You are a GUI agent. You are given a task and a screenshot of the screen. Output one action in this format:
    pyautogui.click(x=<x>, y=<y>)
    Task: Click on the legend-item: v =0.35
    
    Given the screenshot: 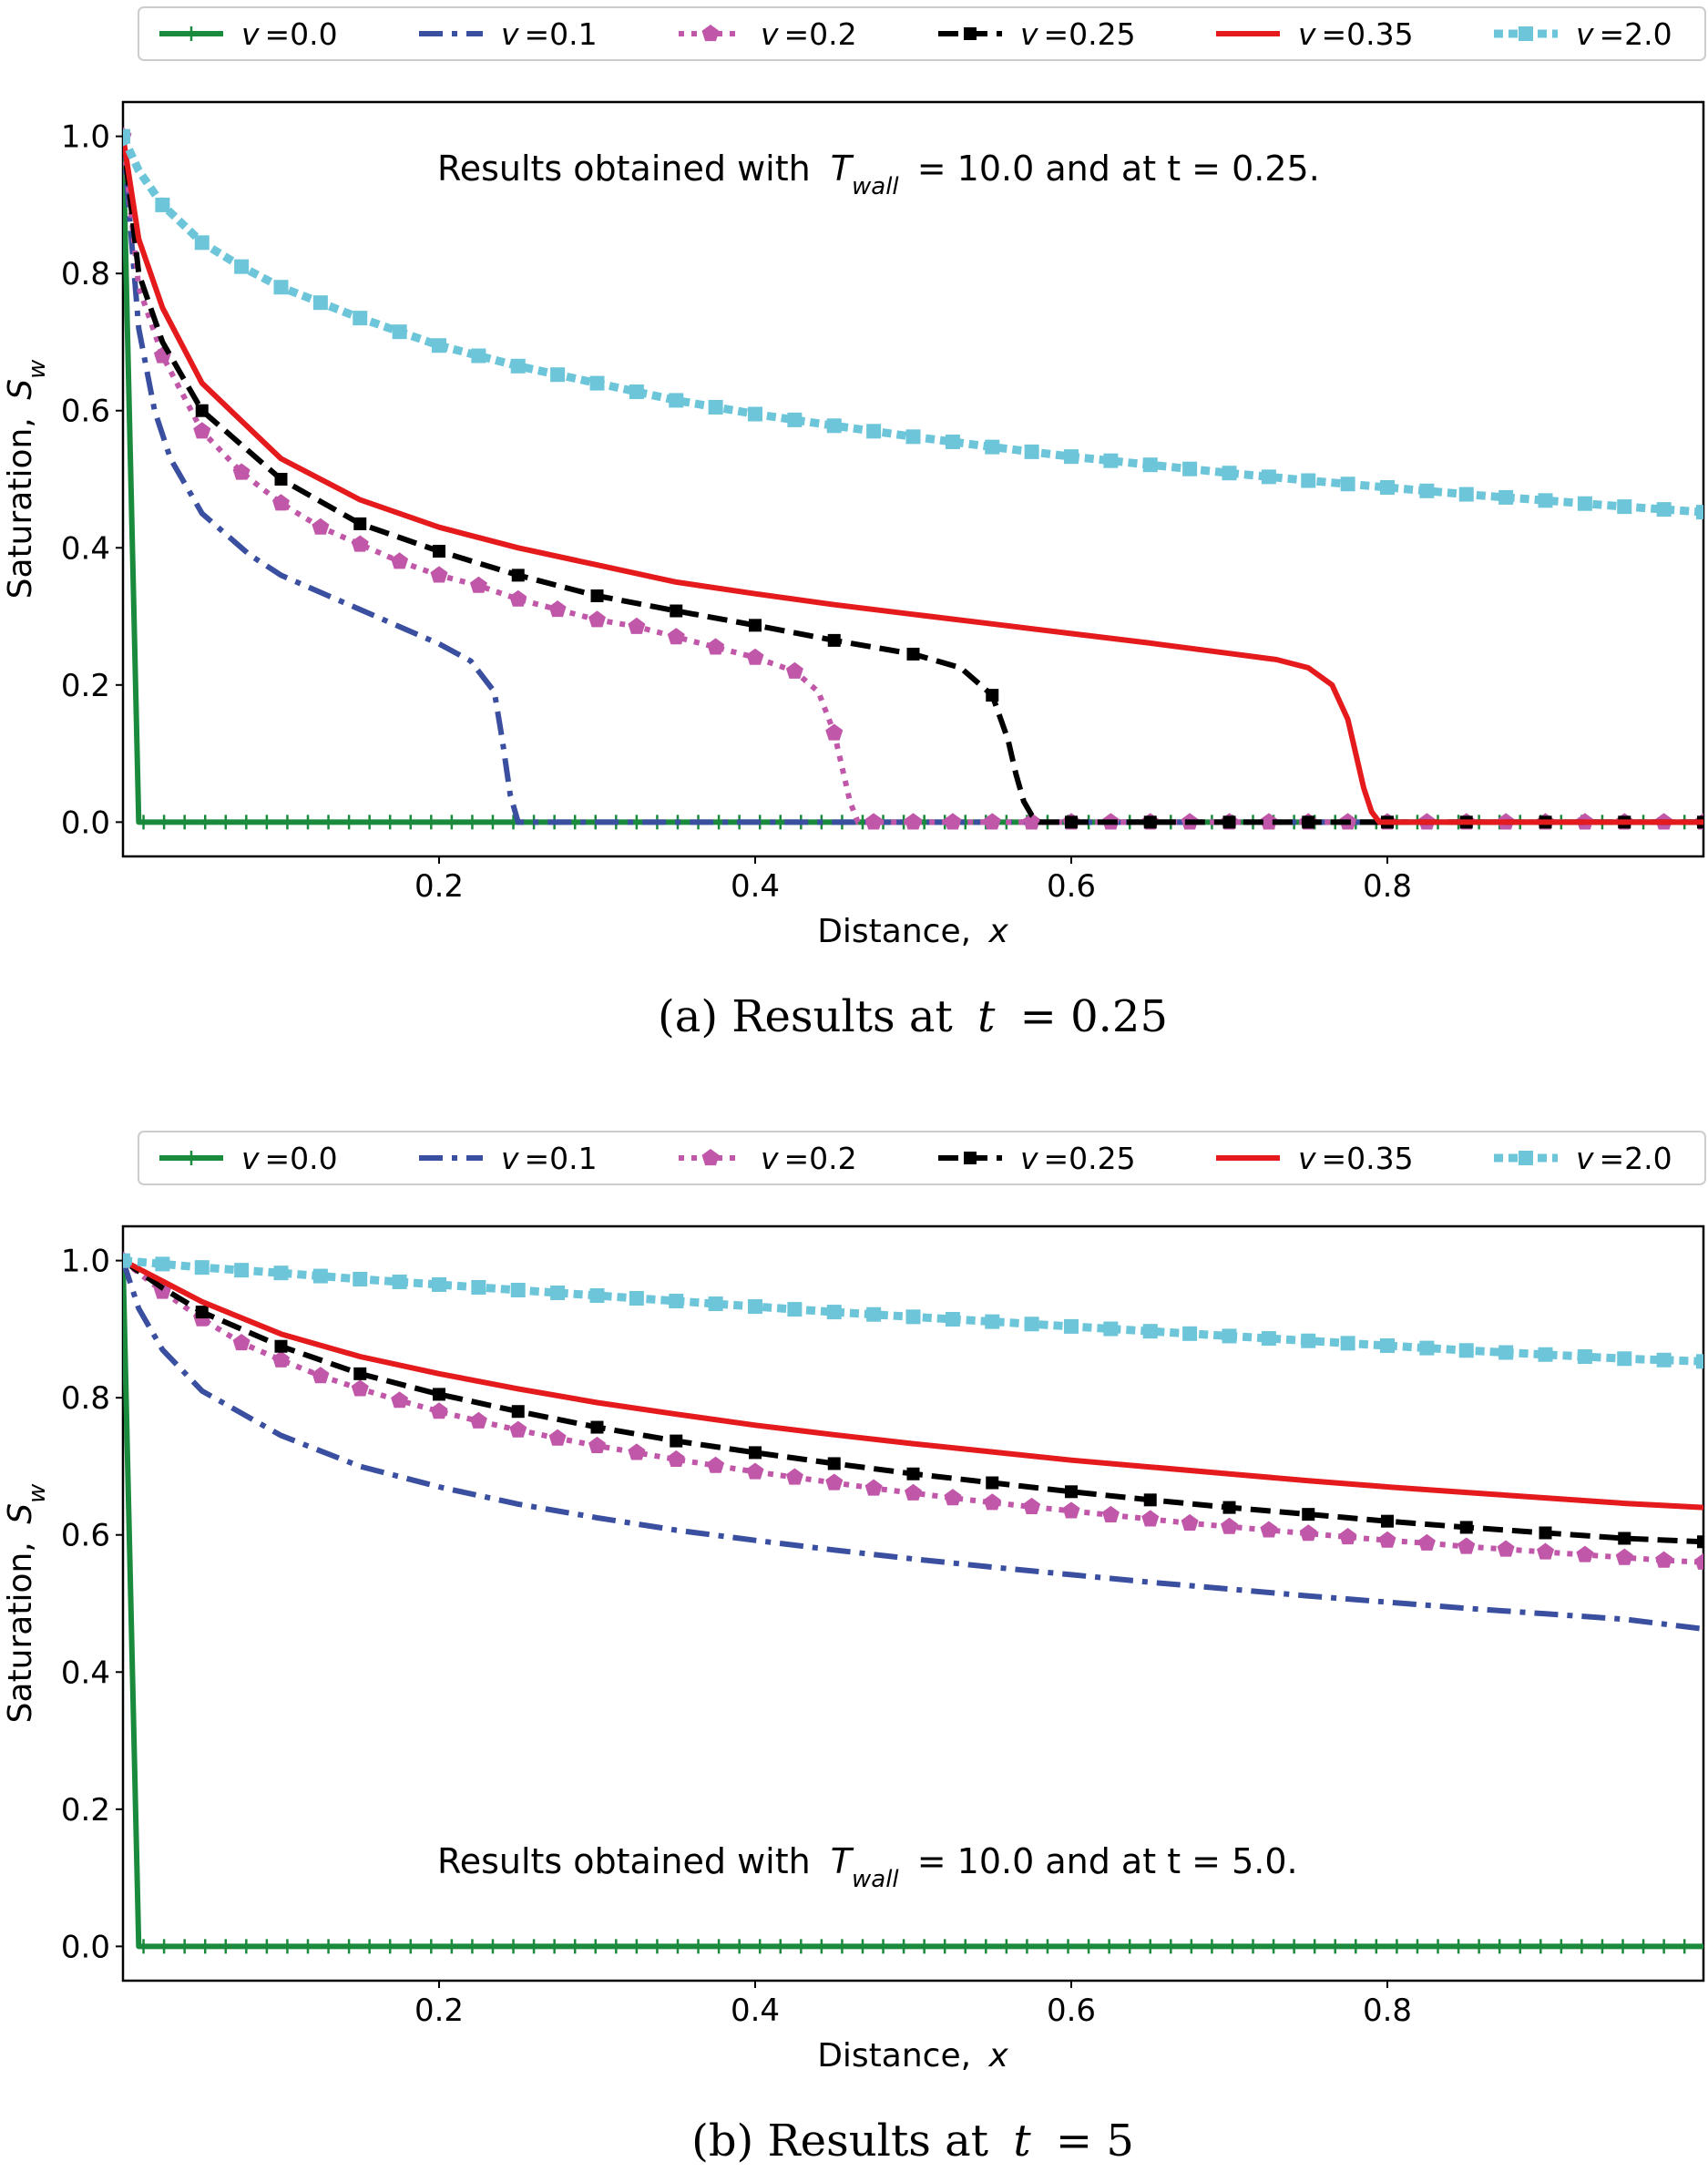 What is the action you would take?
    pyautogui.click(x=1315, y=34)
    